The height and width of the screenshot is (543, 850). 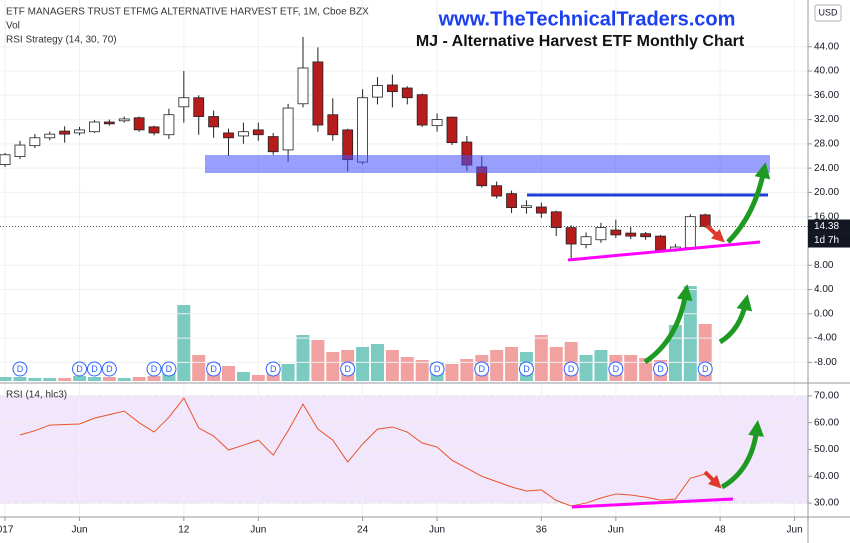 I want to click on y-tick-label: 4.00, so click(x=824, y=289).